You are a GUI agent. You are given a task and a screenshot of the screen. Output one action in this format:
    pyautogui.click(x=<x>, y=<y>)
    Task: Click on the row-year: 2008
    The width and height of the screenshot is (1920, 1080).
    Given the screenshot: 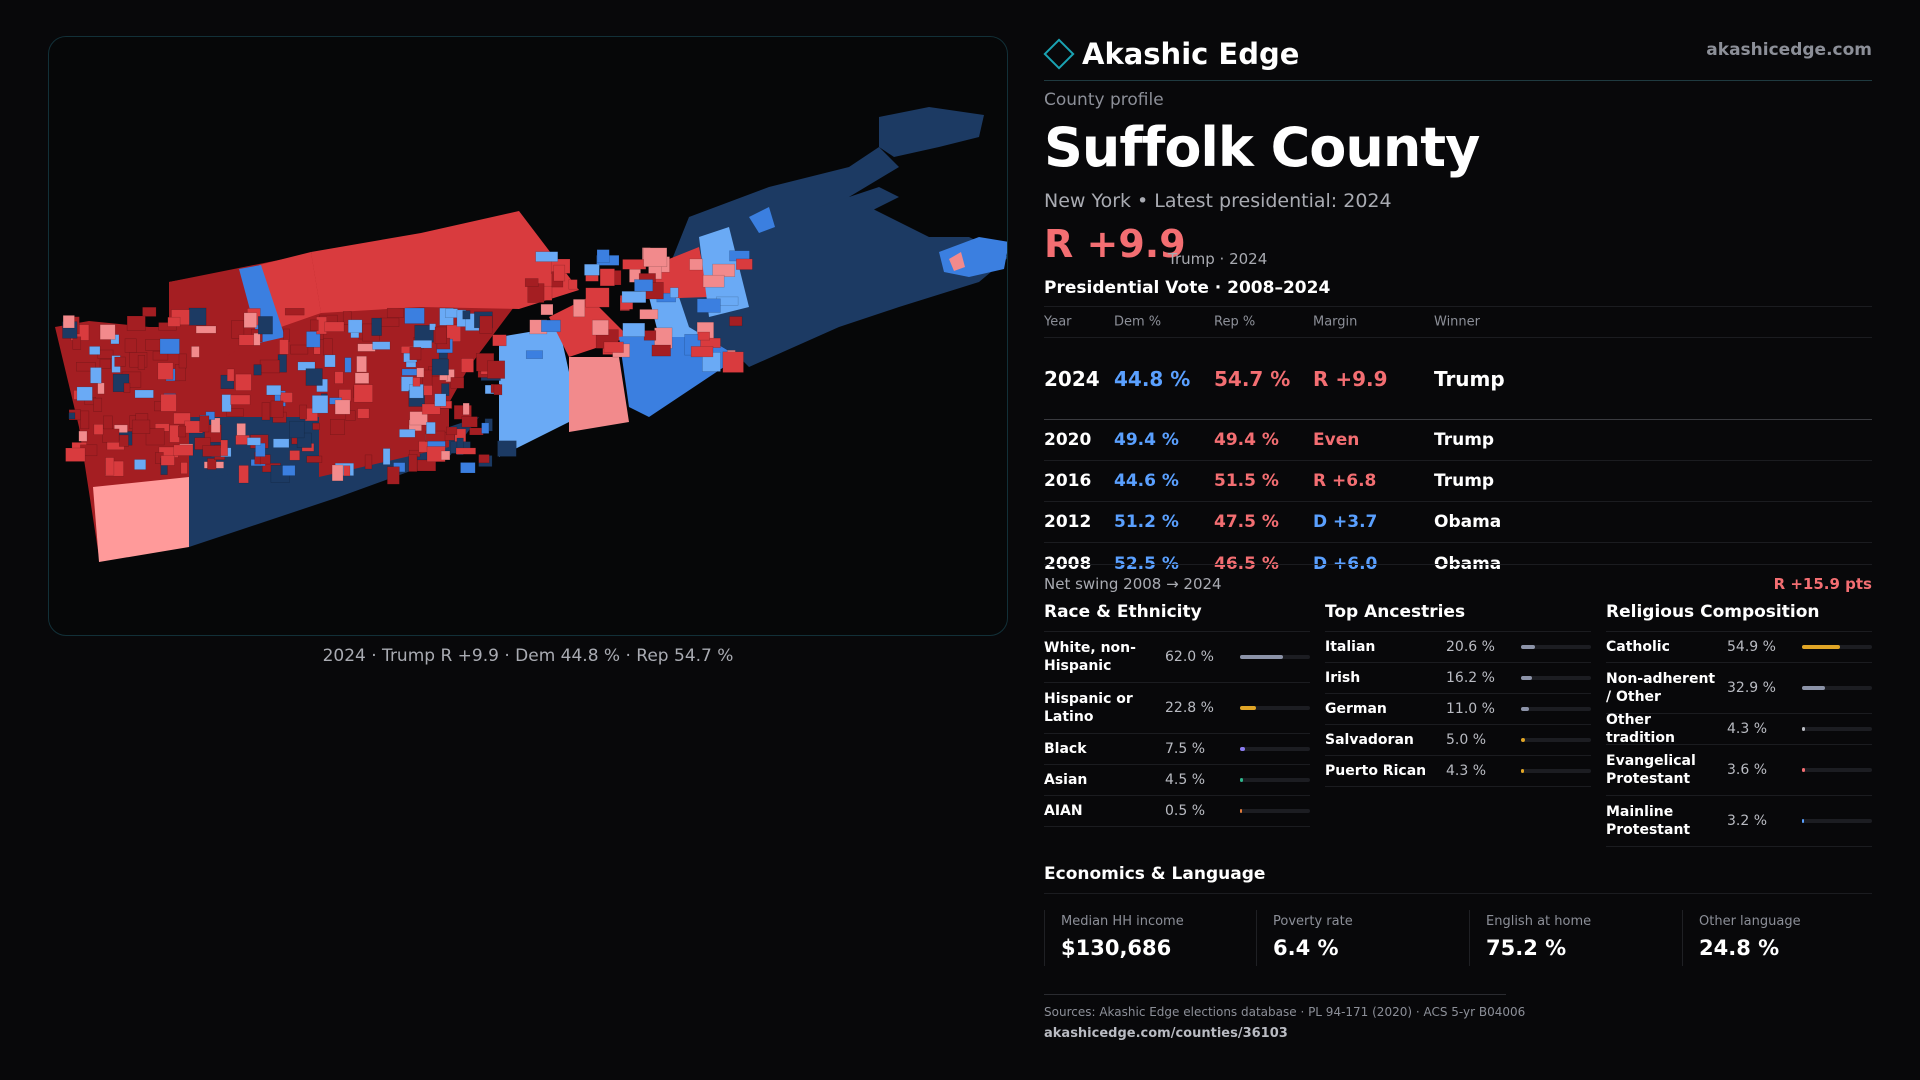 What is the action you would take?
    pyautogui.click(x=1068, y=563)
    